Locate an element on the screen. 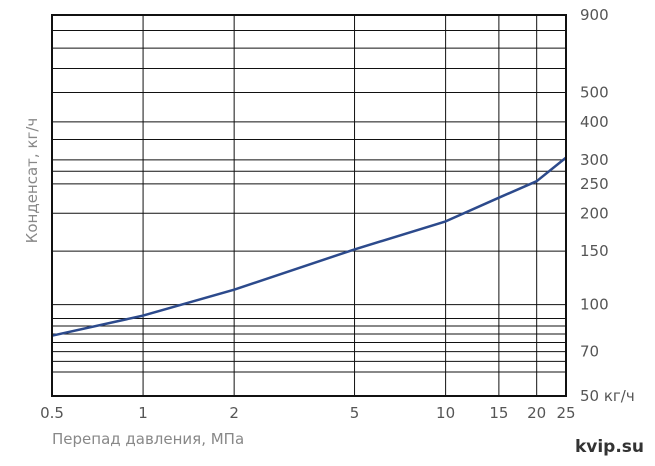 The height and width of the screenshot is (466, 655). y-tick-label: 50 кг/ч is located at coordinates (607, 396).